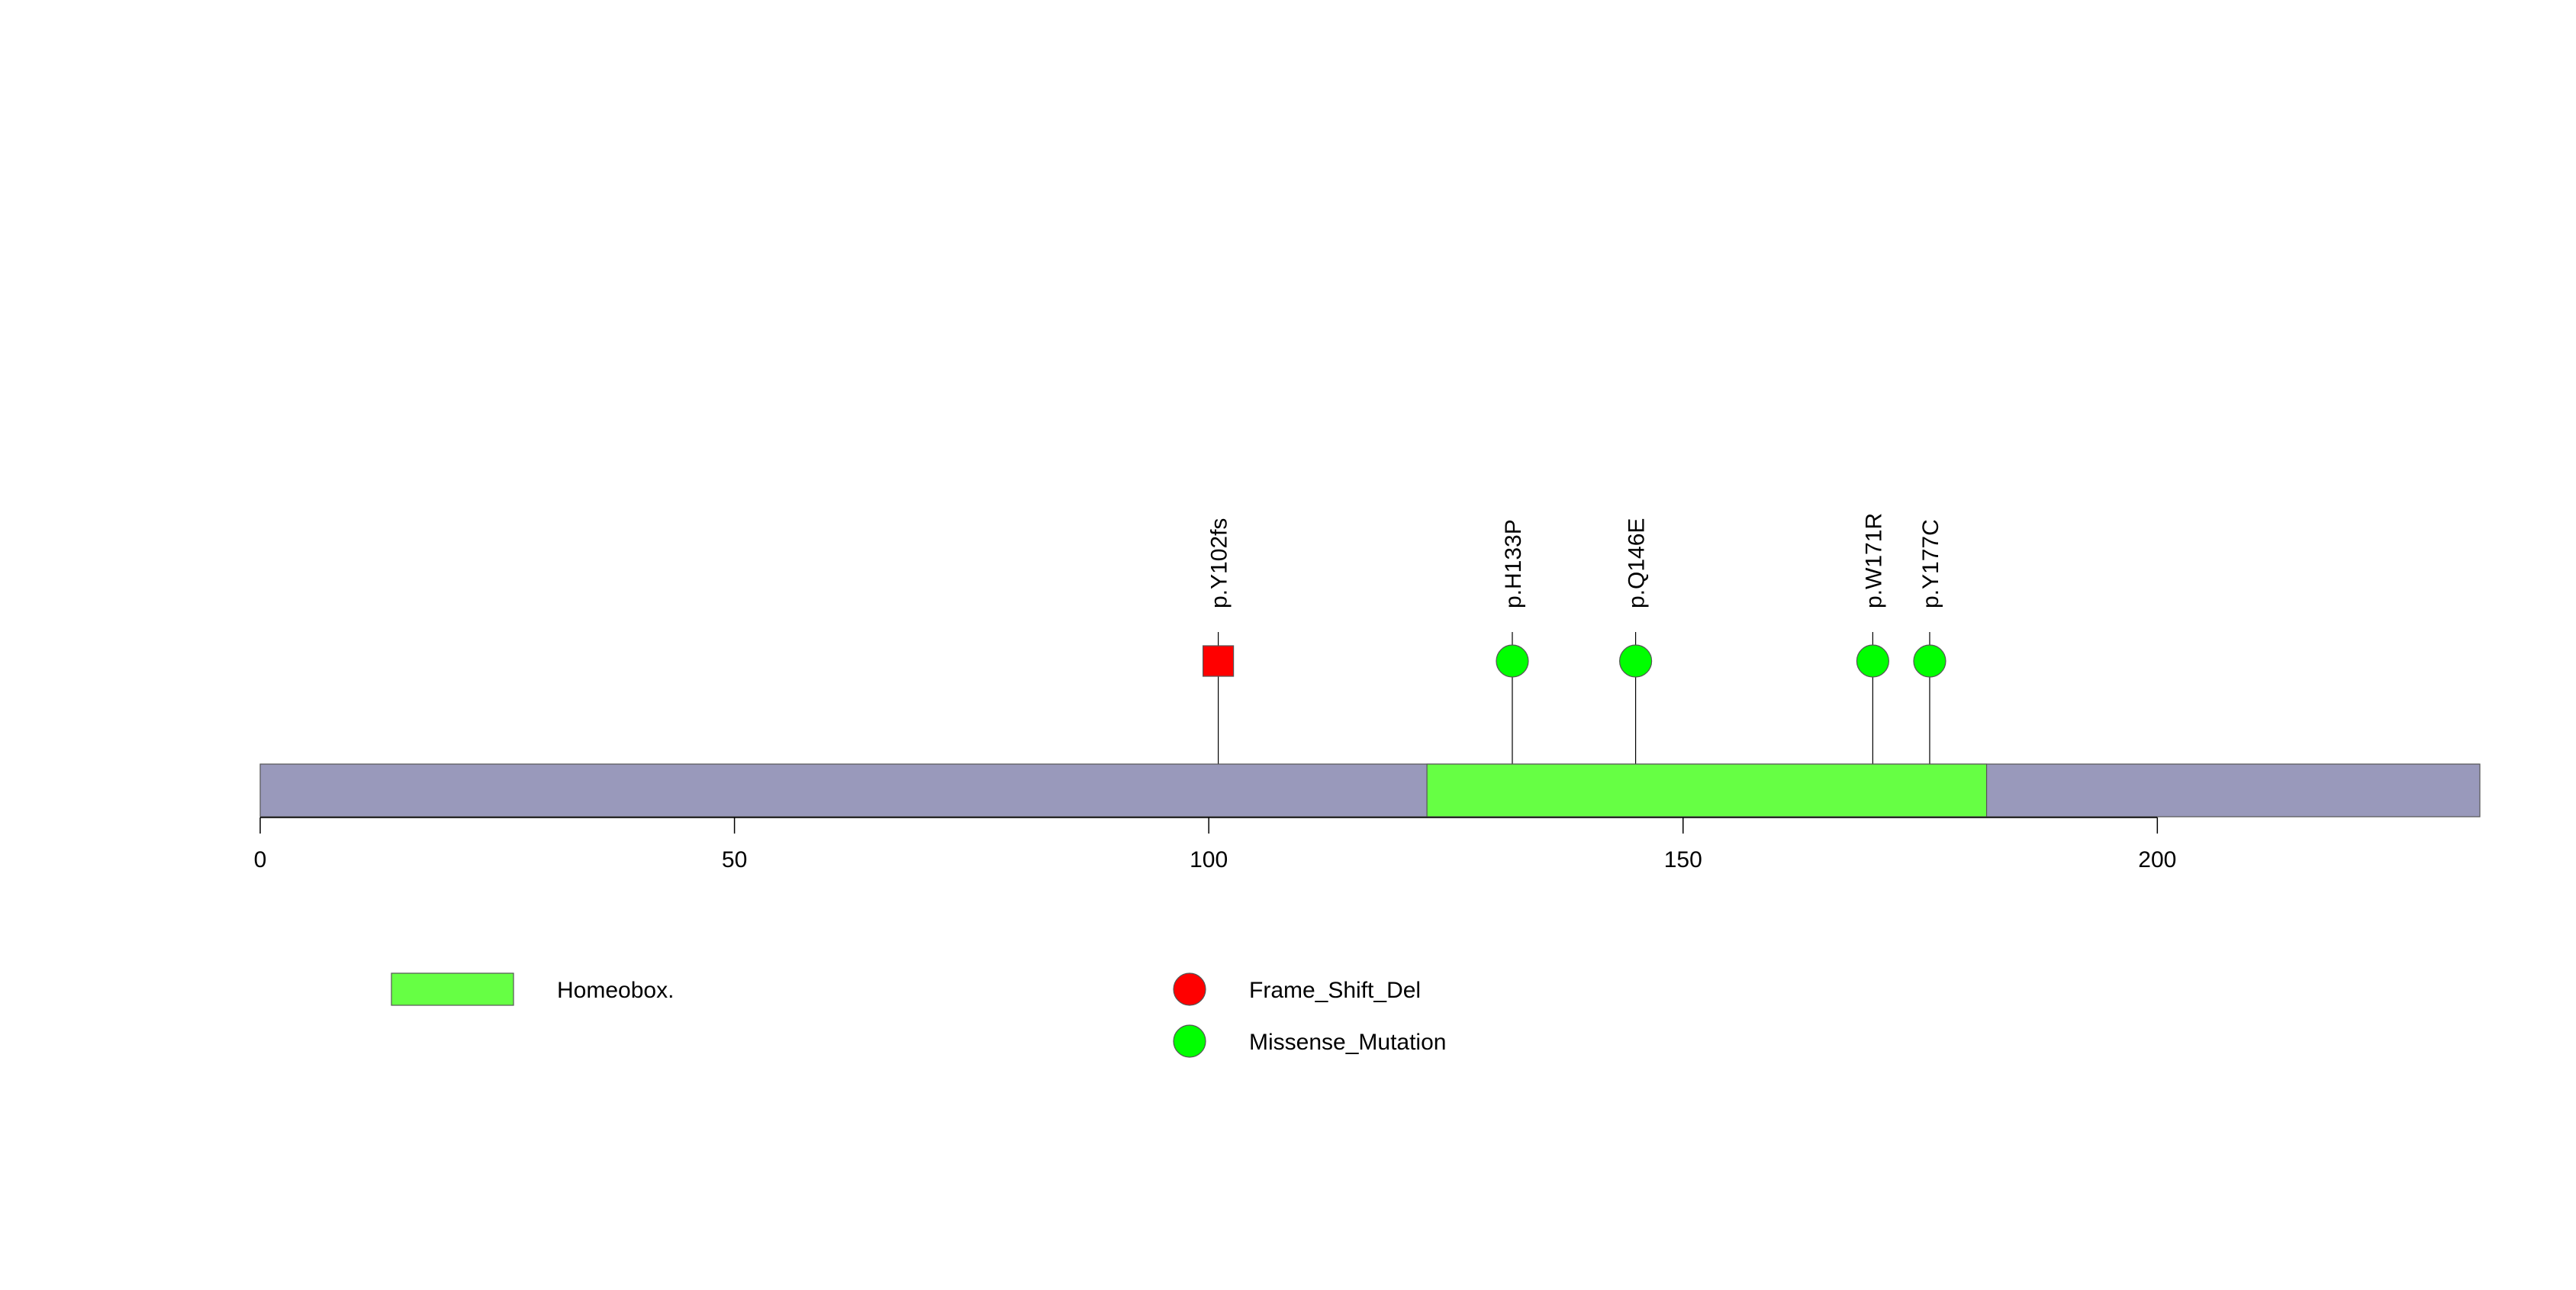  Describe the element at coordinates (1574, 661) in the screenshot. I see `mutation-markers` at that location.